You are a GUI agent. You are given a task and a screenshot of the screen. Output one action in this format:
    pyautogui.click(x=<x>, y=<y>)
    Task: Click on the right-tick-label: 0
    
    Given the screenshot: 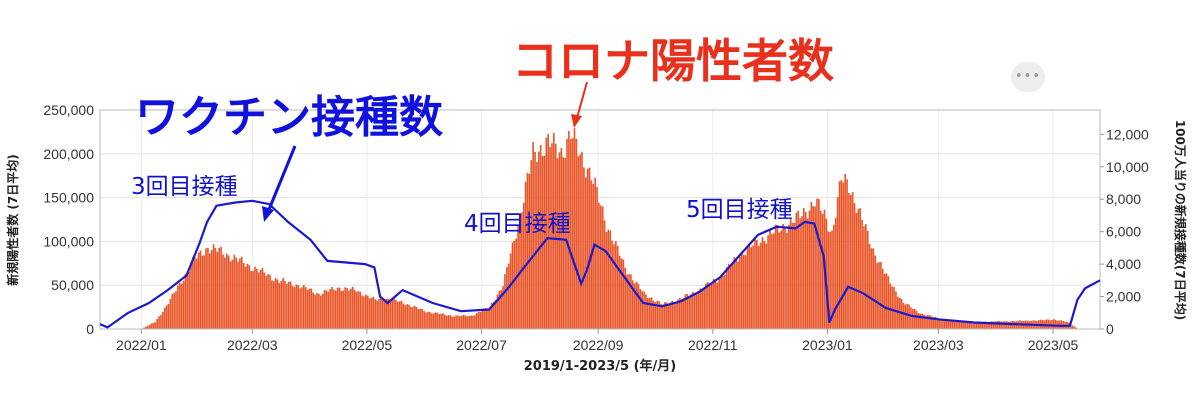 What is the action you would take?
    pyautogui.click(x=1110, y=329)
    